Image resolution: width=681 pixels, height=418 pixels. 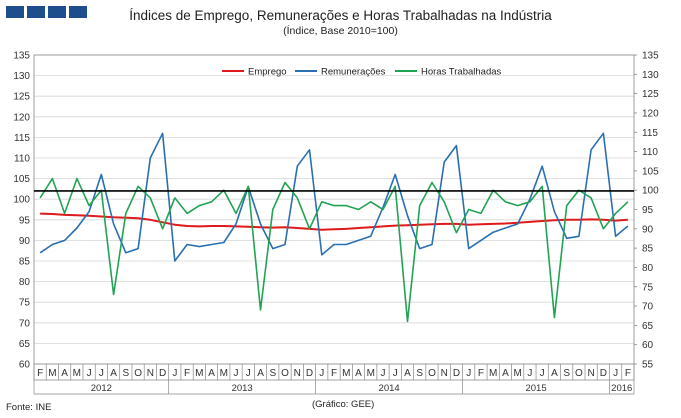 What do you see at coordinates (25, 262) in the screenshot?
I see `y-left-tick-label: 85` at bounding box center [25, 262].